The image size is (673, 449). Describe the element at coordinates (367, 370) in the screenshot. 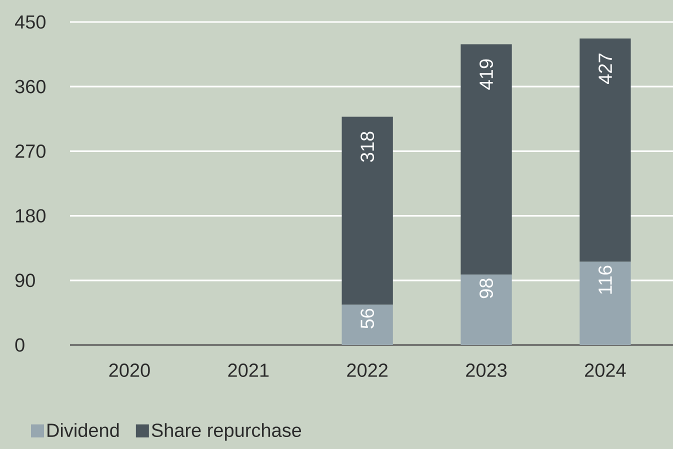

I see `x-tick-label: 2022` at that location.